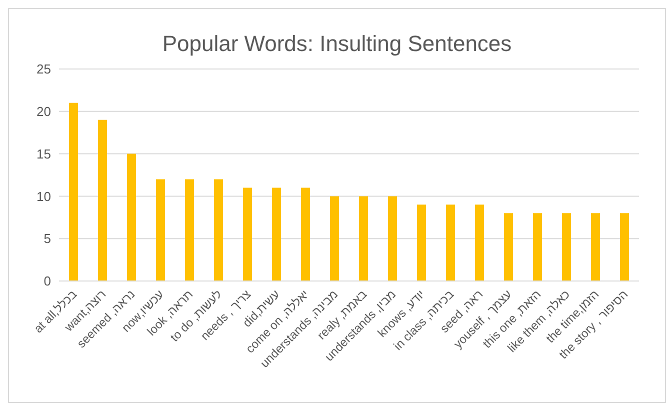  I want to click on y-tick-label: 10, so click(43, 196).